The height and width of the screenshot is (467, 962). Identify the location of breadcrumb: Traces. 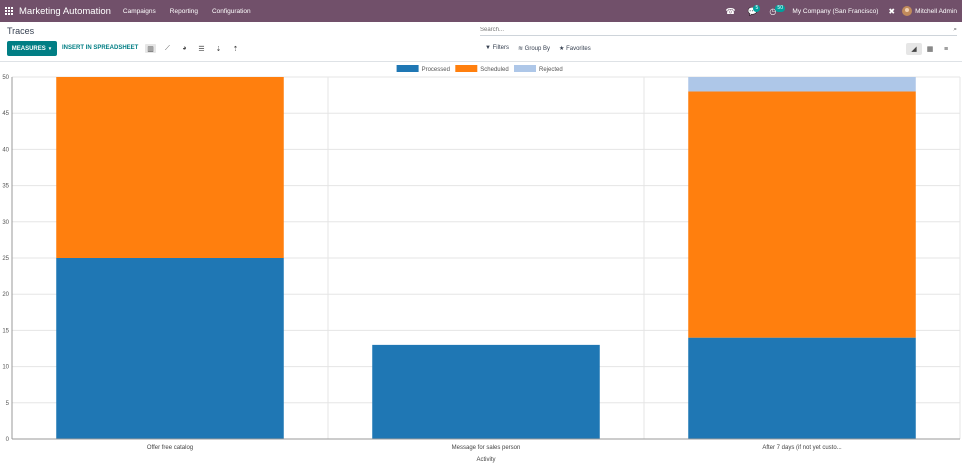
(21, 31).